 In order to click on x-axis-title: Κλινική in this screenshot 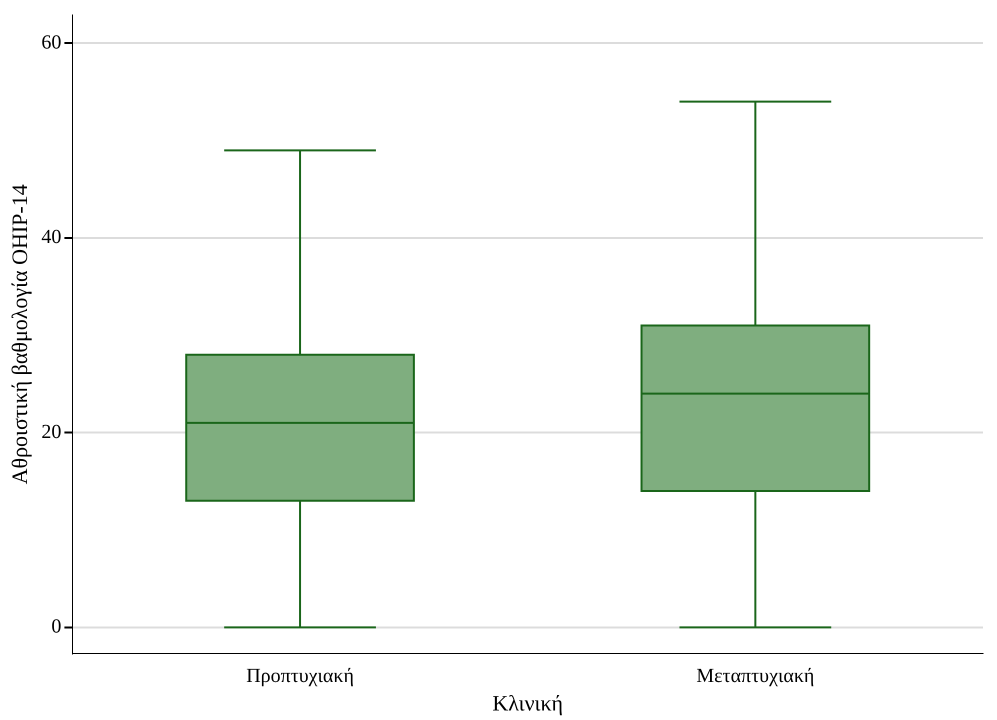, I will do `click(528, 703)`.